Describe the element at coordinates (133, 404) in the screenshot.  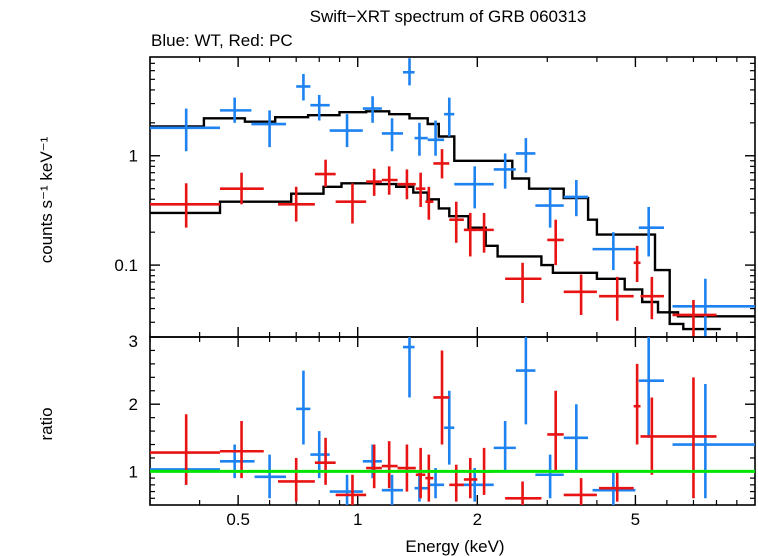
I see `y-tick-label: 2` at that location.